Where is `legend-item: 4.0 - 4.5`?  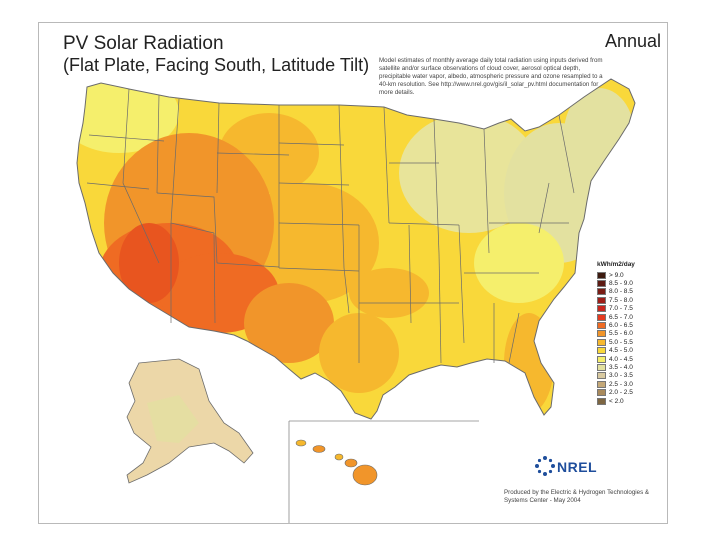
legend-item: 4.0 - 4.5 is located at coordinates (630, 359).